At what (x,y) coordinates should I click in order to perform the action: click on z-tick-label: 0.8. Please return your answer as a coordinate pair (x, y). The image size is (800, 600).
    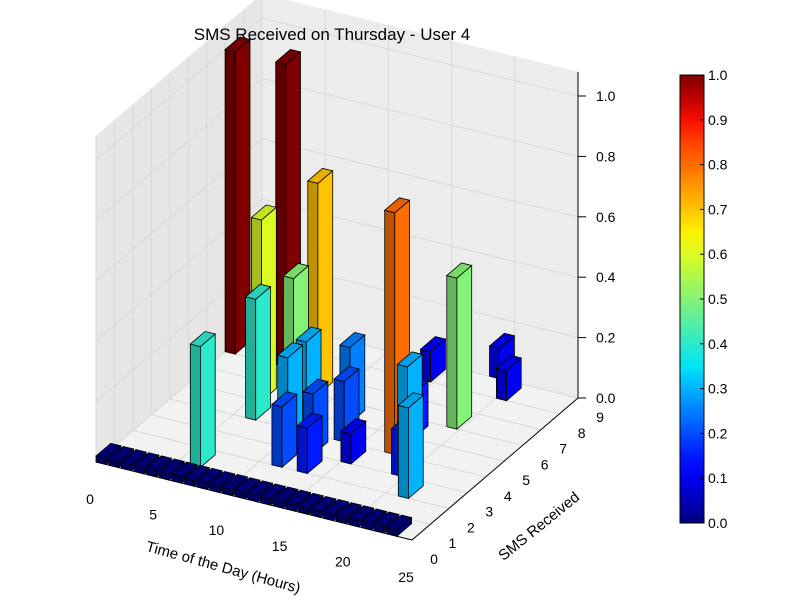
    Looking at the image, I should click on (606, 156).